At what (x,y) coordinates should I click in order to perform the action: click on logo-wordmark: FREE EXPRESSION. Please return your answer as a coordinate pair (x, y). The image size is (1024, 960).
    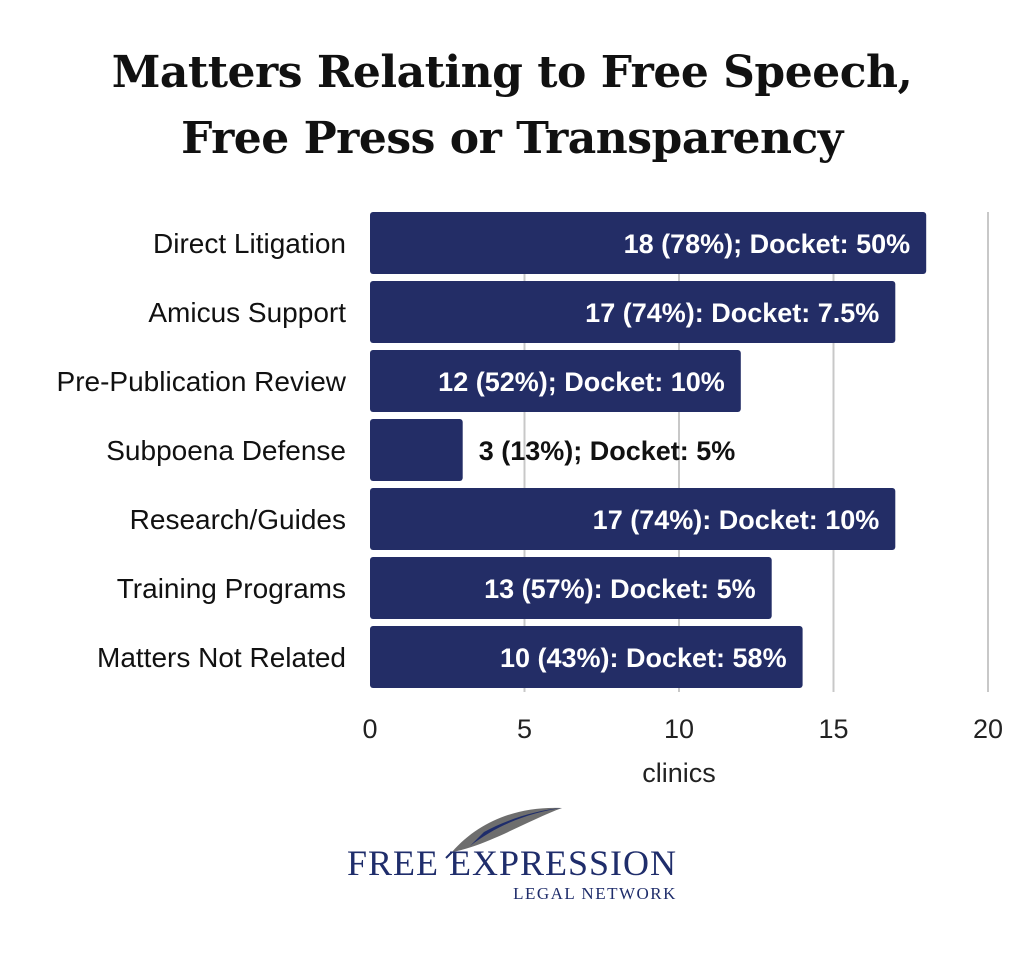
    Looking at the image, I should click on (512, 863).